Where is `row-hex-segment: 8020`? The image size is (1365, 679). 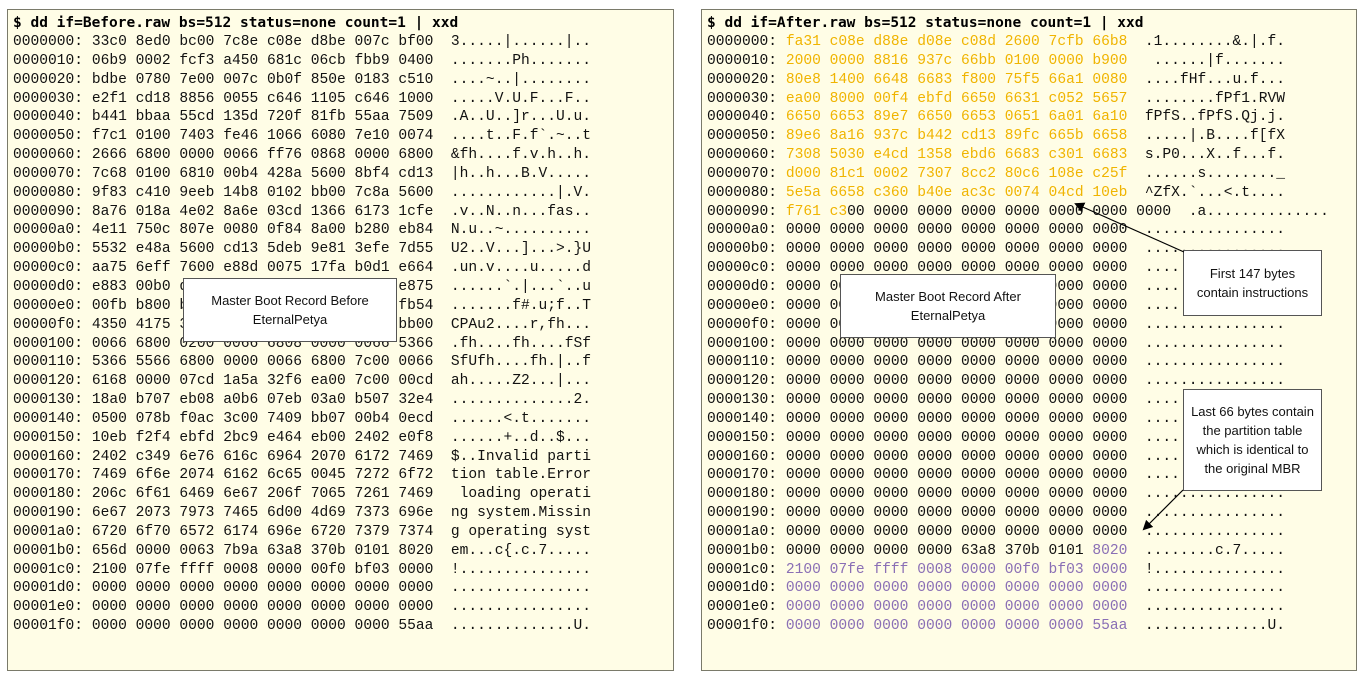
row-hex-segment: 8020 is located at coordinates (1110, 550).